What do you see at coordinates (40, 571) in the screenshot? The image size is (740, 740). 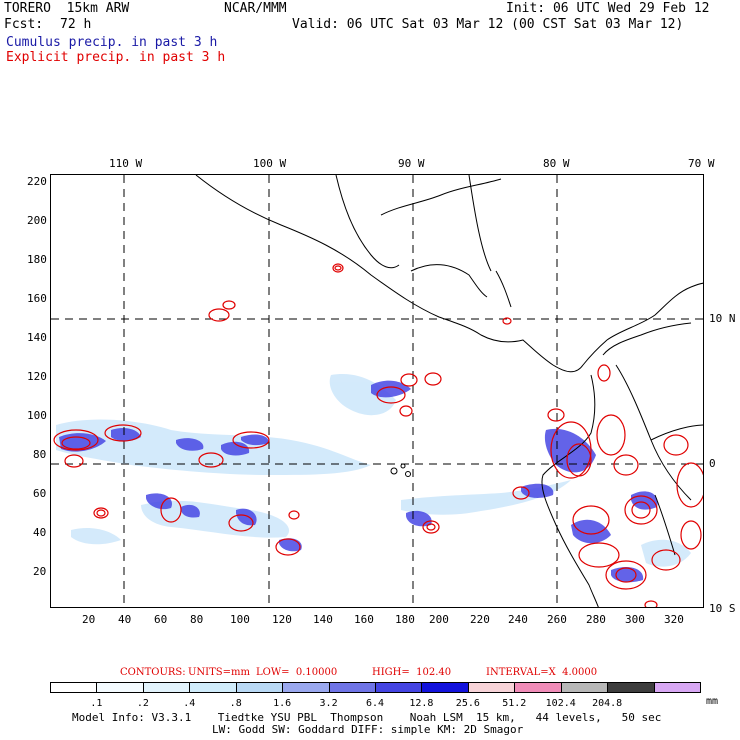 I see `left-y-label: 20` at bounding box center [40, 571].